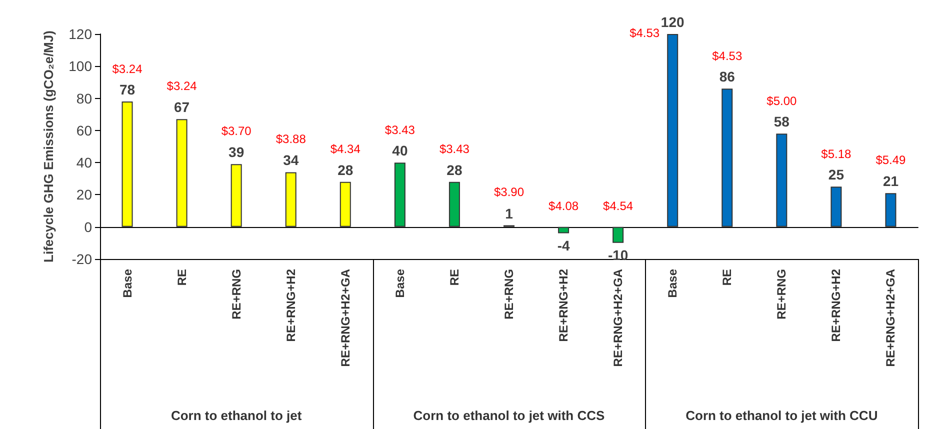 This screenshot has height=429, width=936. I want to click on y-tick-label: 0, so click(88, 226).